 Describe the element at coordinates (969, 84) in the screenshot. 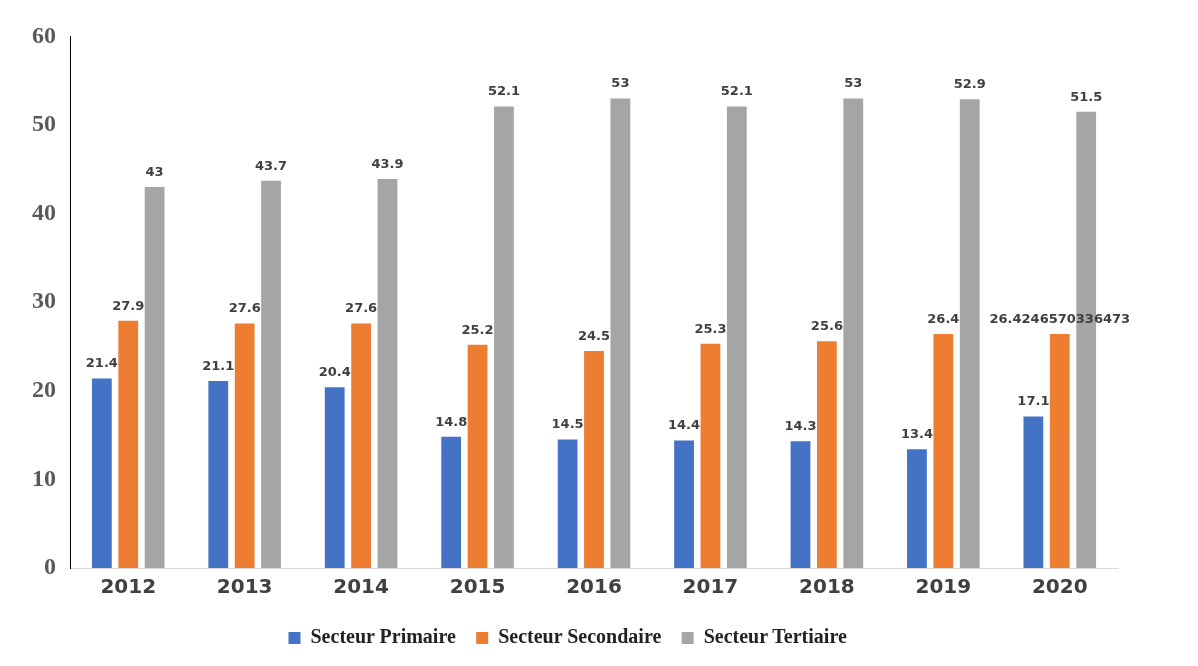

I see `data-label: 52.9` at that location.